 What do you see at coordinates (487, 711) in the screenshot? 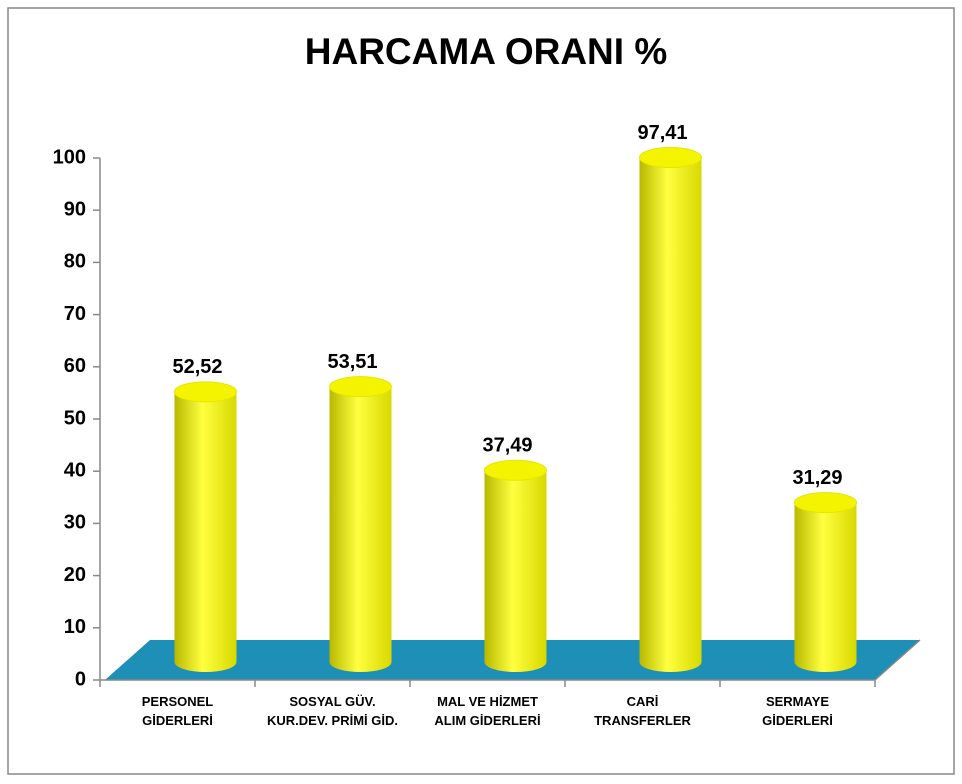
I see `x-tick-label: MAL VE HİZMET ALIM GİDERLERİ` at bounding box center [487, 711].